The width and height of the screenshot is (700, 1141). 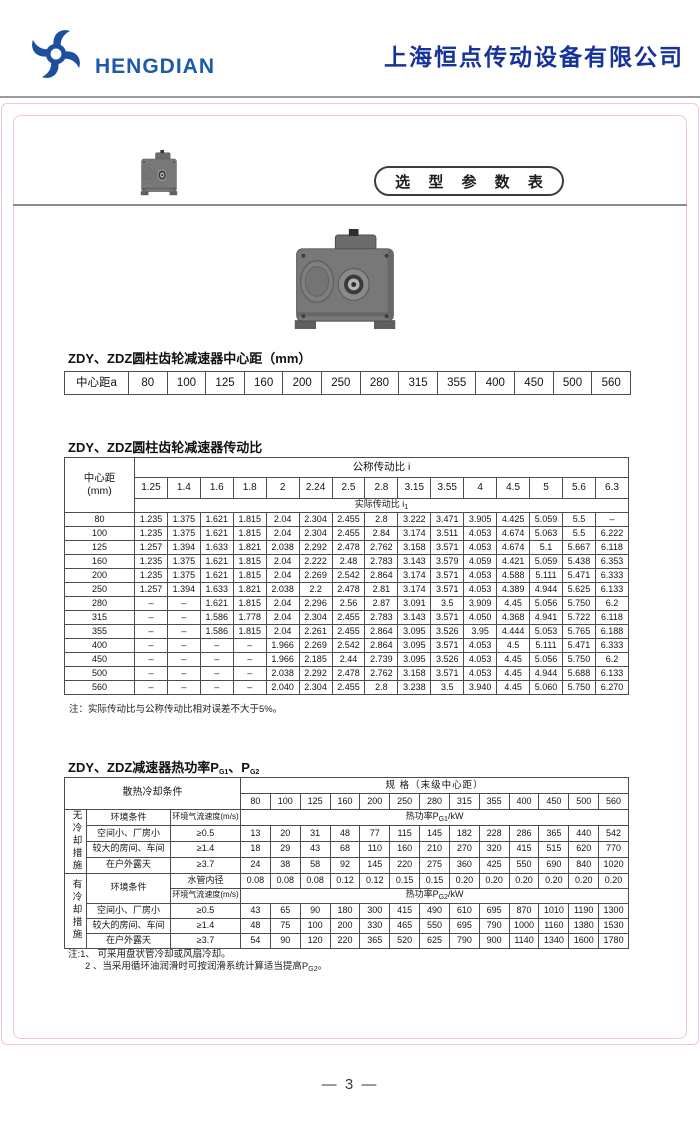 What do you see at coordinates (480, 687) in the screenshot?
I see `actual-ratio-value: 3.940` at bounding box center [480, 687].